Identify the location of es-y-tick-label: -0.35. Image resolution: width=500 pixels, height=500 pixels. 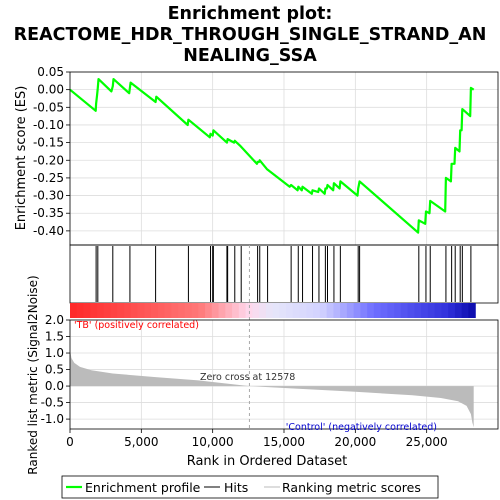
(48, 213).